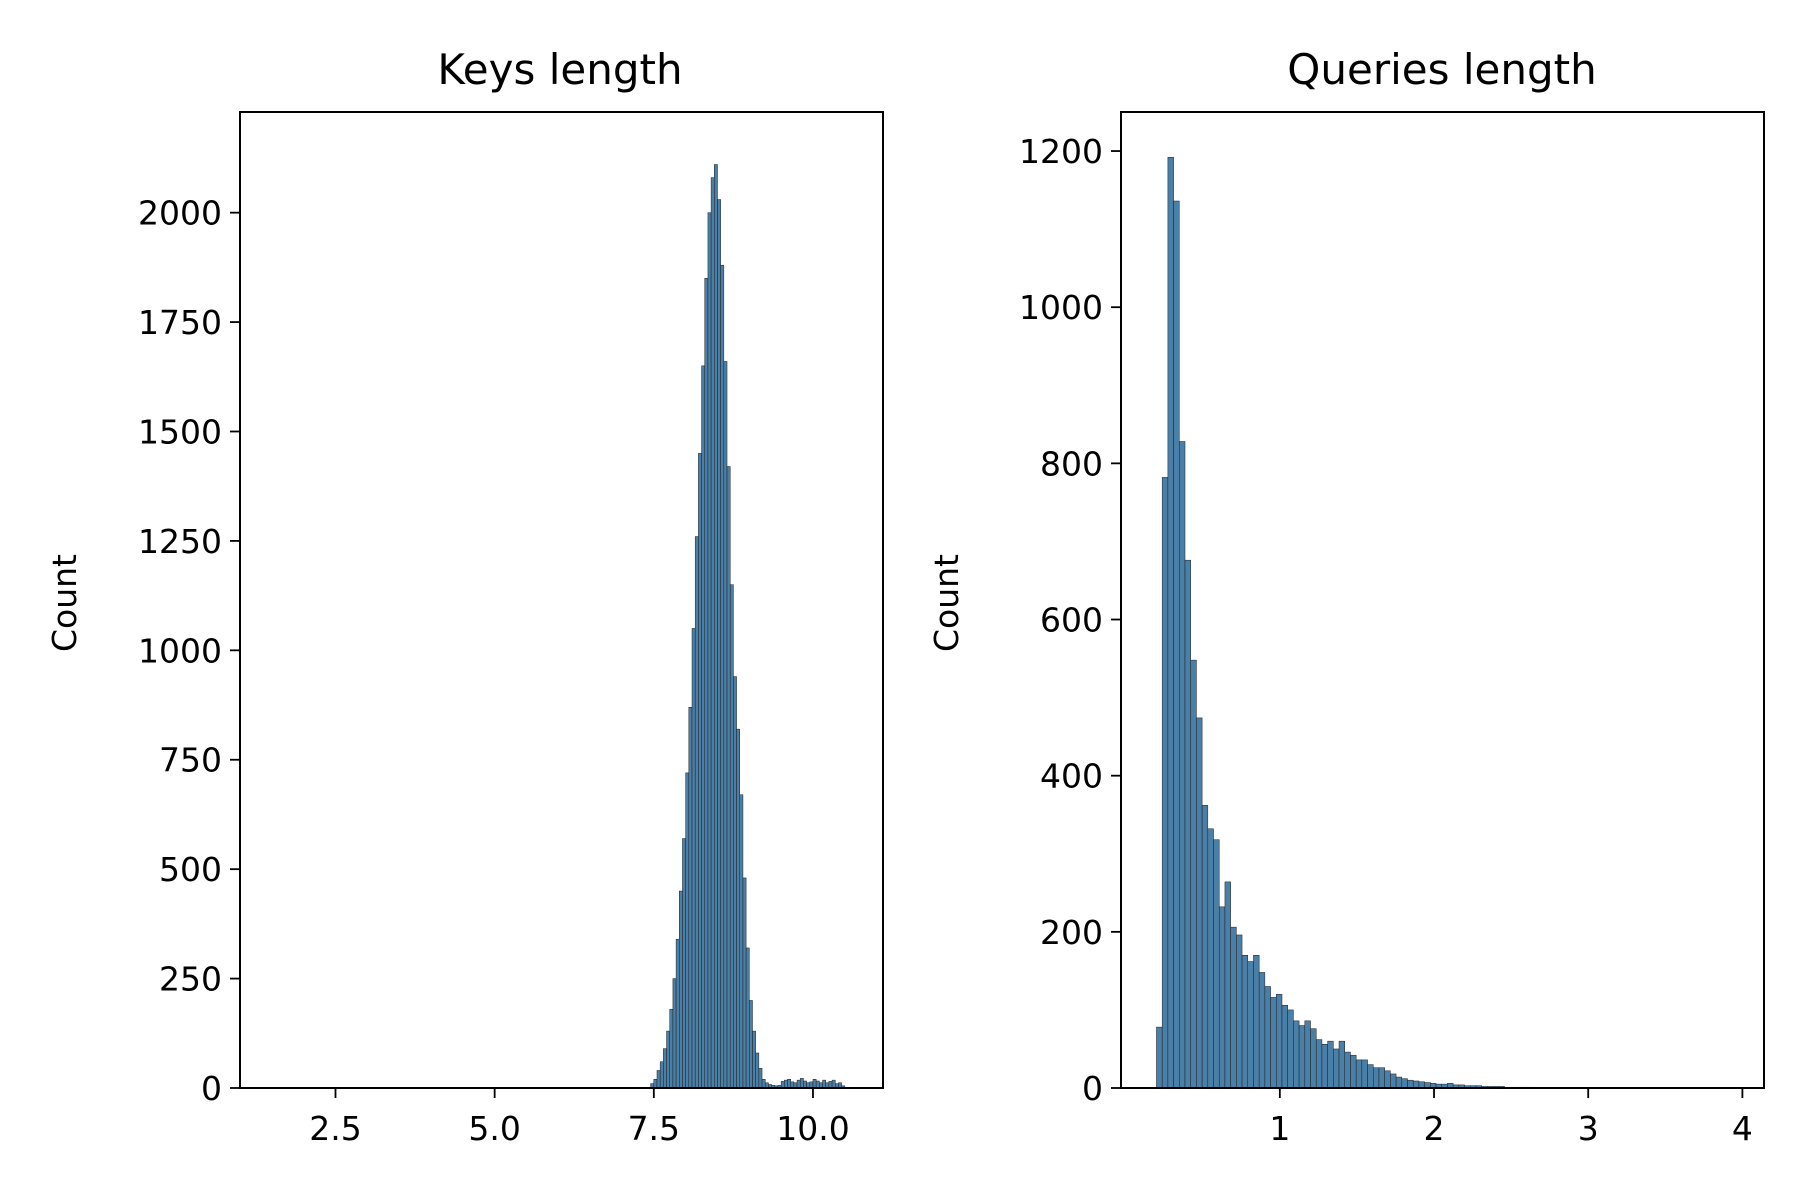 The image size is (1800, 1200). Describe the element at coordinates (211, 1088) in the screenshot. I see `keys-length-ytick-label: 0` at that location.